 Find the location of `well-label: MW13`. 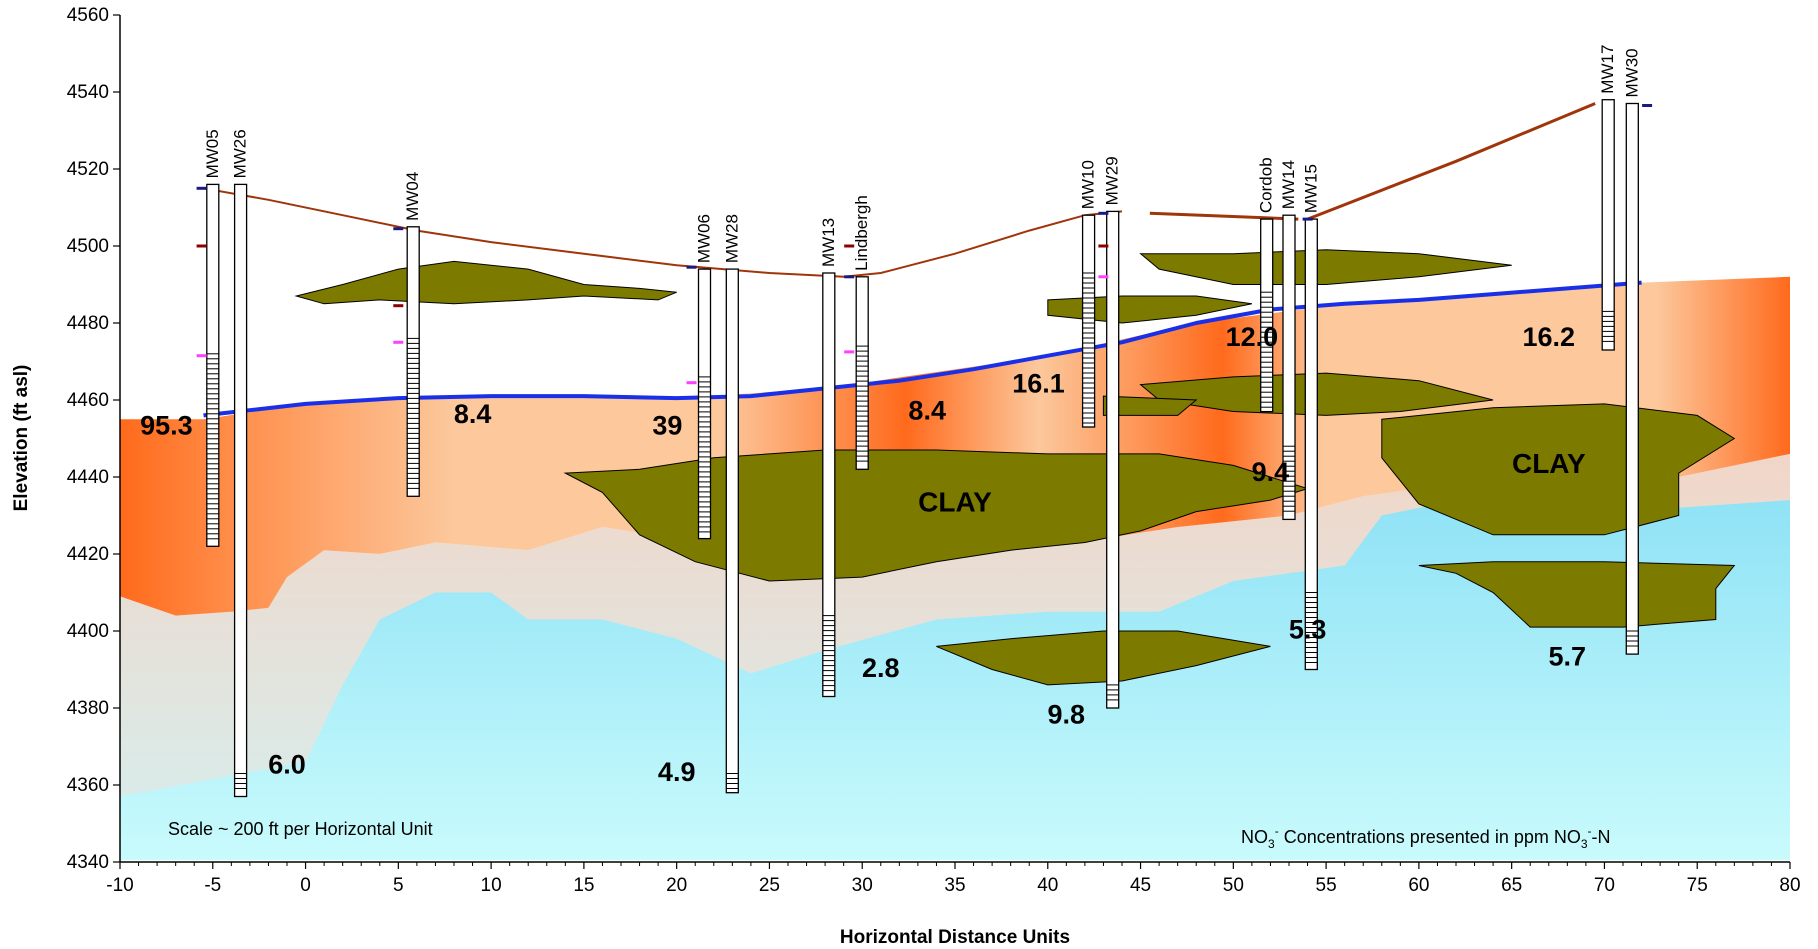

well-label: MW13 is located at coordinates (828, 242).